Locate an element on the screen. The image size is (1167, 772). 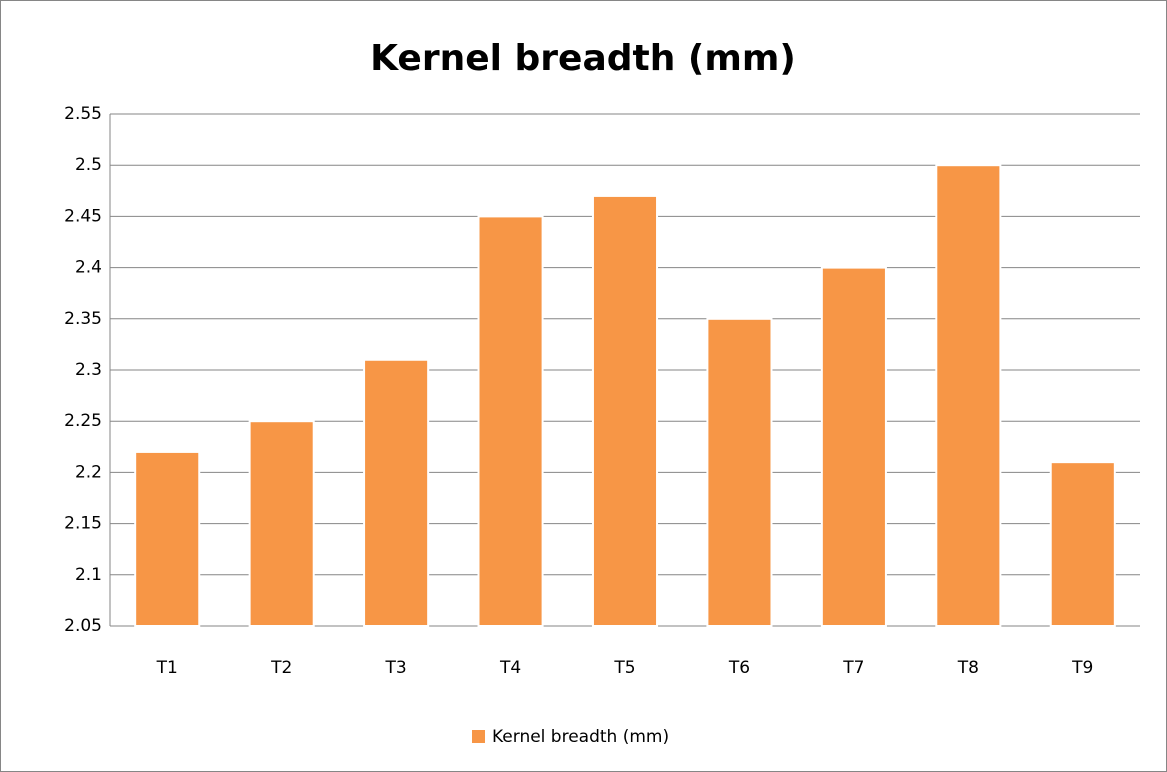
y-tick-label: 2.35 is located at coordinates (83, 319).